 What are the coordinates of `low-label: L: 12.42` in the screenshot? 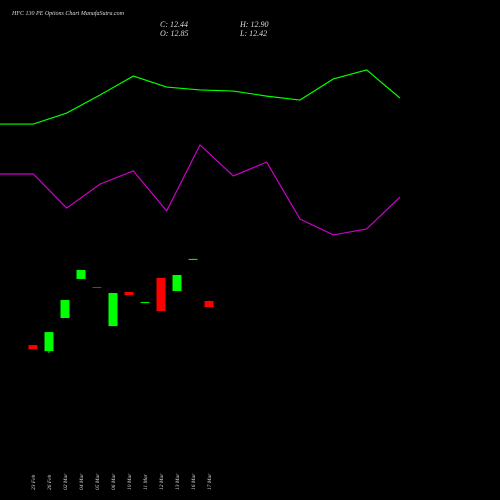 It's located at (253, 33).